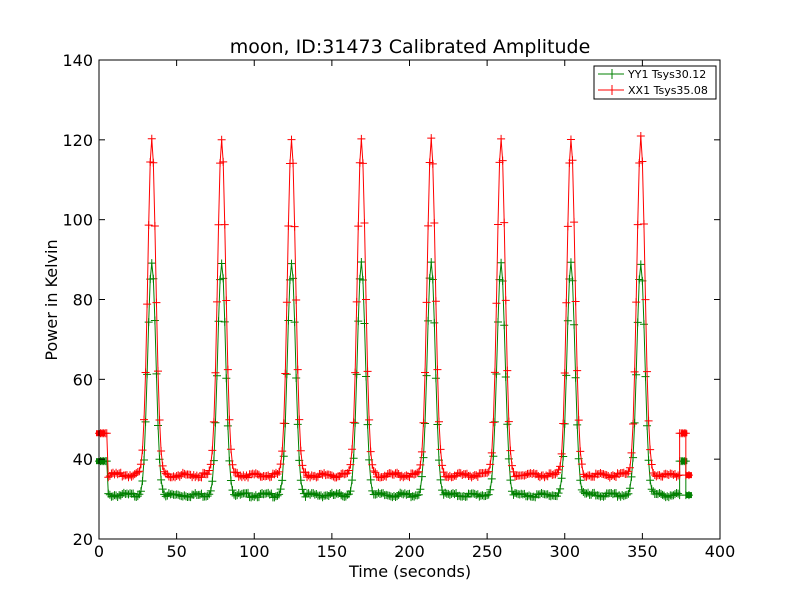  Describe the element at coordinates (99, 551) in the screenshot. I see `x-tick-label: 0` at that location.